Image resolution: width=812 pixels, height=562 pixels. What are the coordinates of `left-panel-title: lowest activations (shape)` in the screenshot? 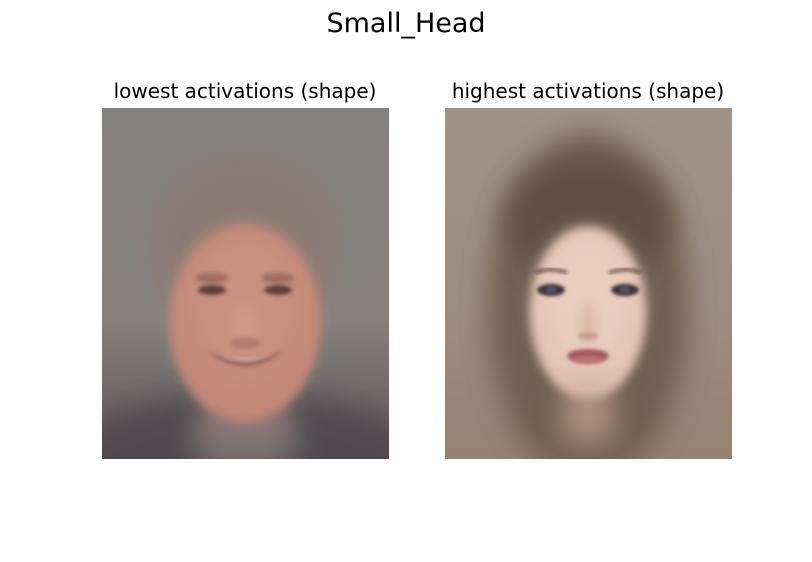 It's located at (245, 91).